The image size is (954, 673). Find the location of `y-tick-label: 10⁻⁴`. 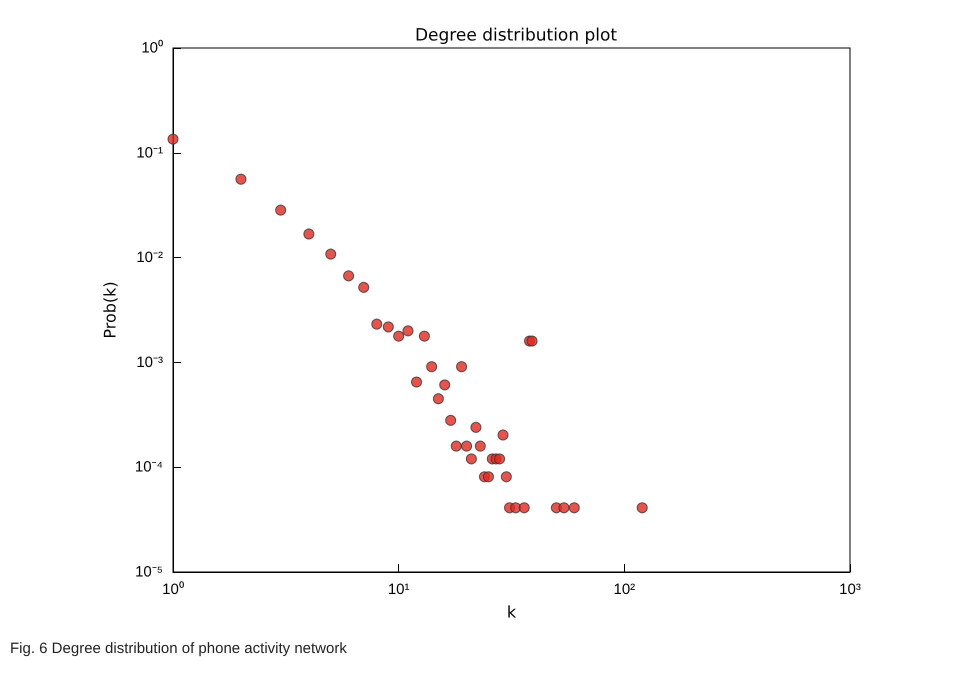

y-tick-label: 10⁻⁴ is located at coordinates (148, 467).